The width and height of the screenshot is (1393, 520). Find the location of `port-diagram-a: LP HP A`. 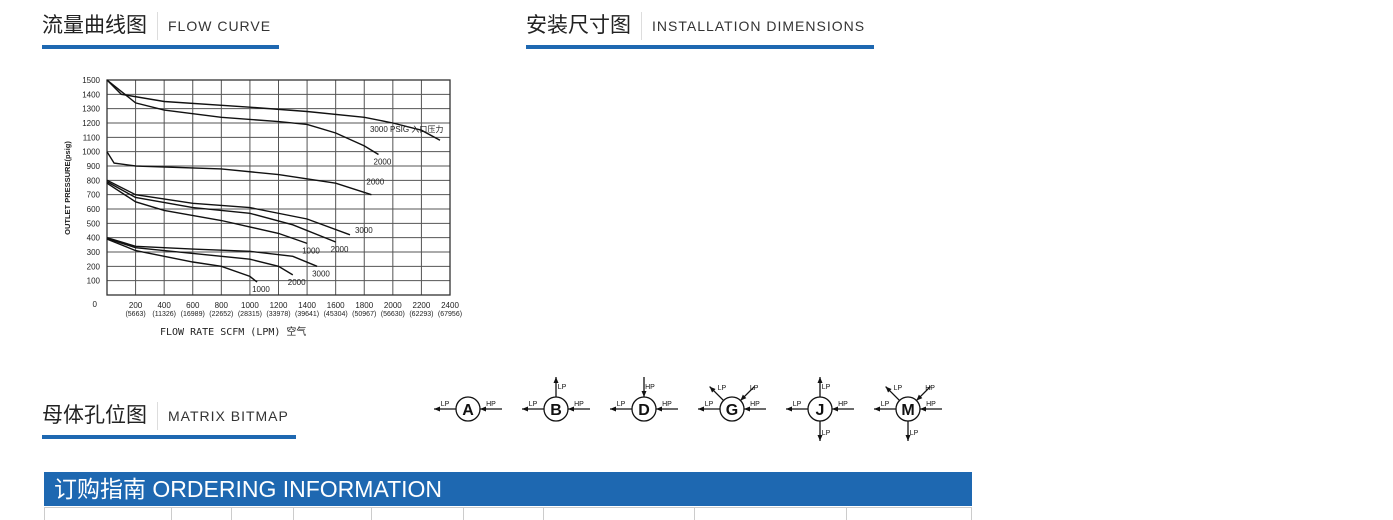

port-diagram-a: LP HP A is located at coordinates (468, 409).